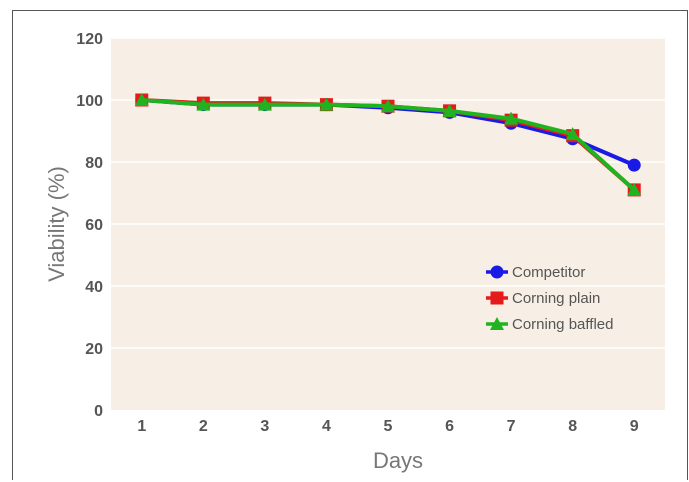  I want to click on legend-item: Competitor, so click(535, 272).